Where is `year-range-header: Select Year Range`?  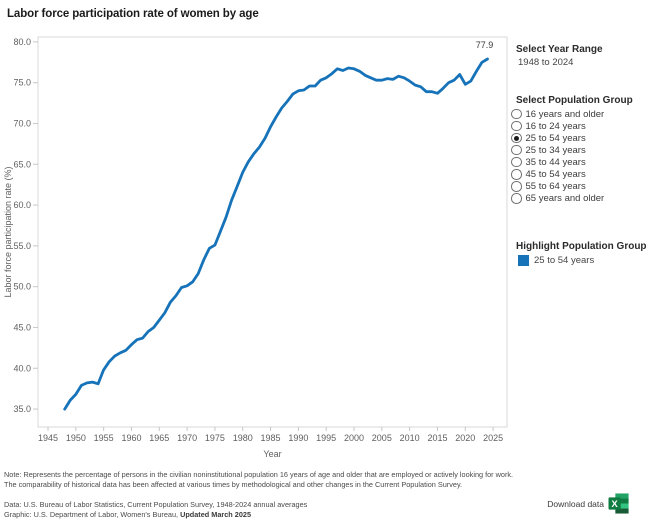 year-range-header: Select Year Range is located at coordinates (559, 49).